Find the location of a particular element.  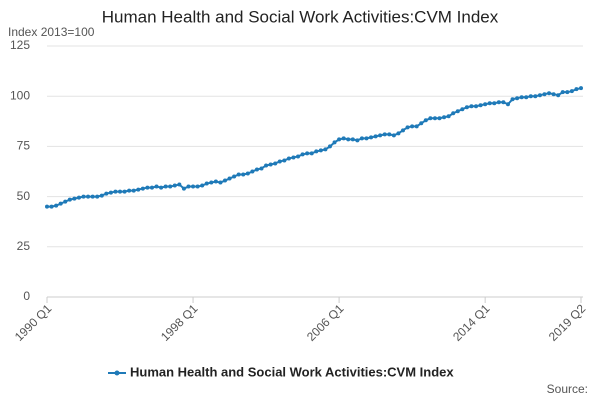

legend-marker is located at coordinates (117, 373).